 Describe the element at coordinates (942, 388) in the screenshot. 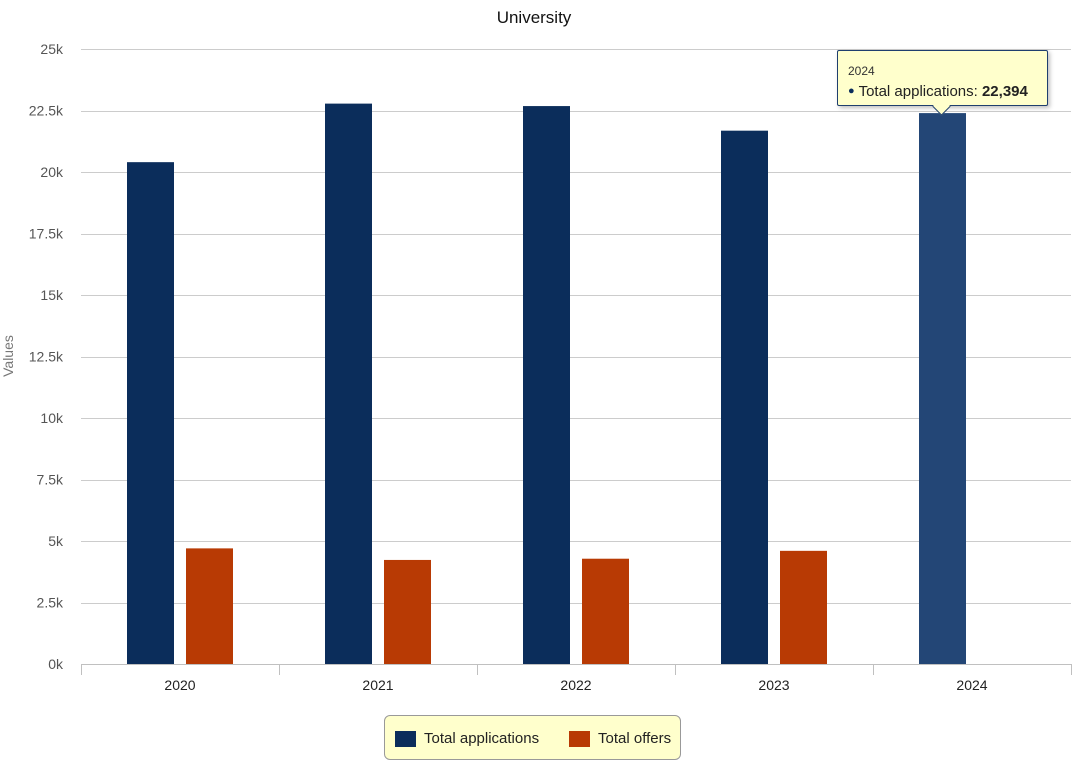

I see `bar-total-applications-2024` at that location.